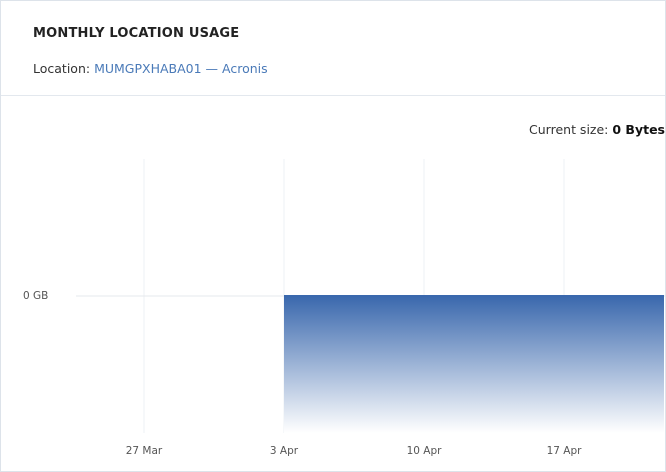  Describe the element at coordinates (35, 296) in the screenshot. I see `y-tick-label: 0 GB` at that location.